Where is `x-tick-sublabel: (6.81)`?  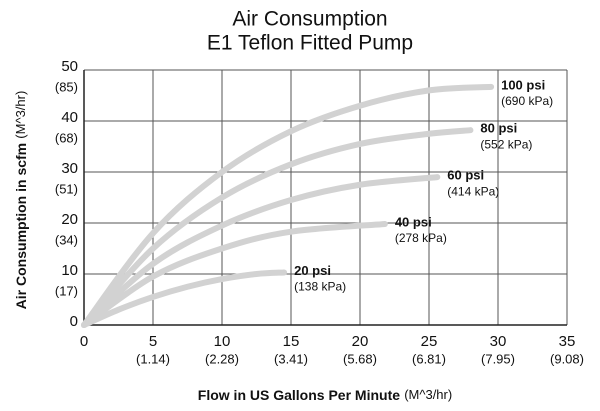 x-tick-sublabel: (6.81) is located at coordinates (429, 358).